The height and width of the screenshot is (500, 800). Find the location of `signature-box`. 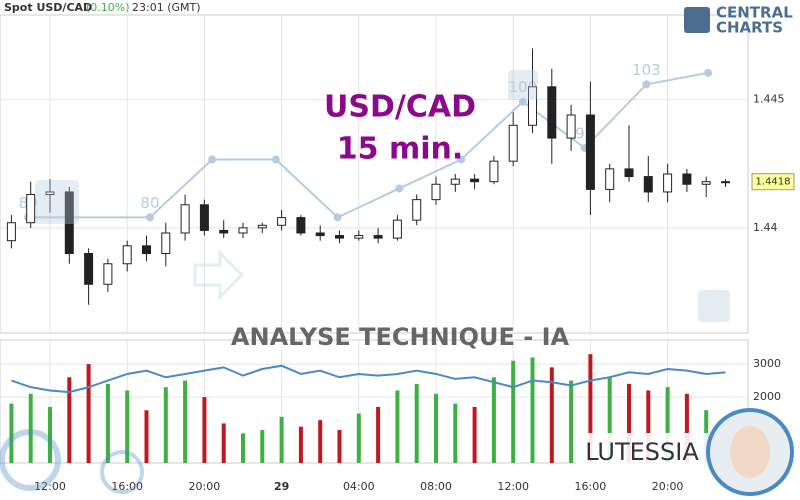

signature-box is located at coordinates (642, 452).